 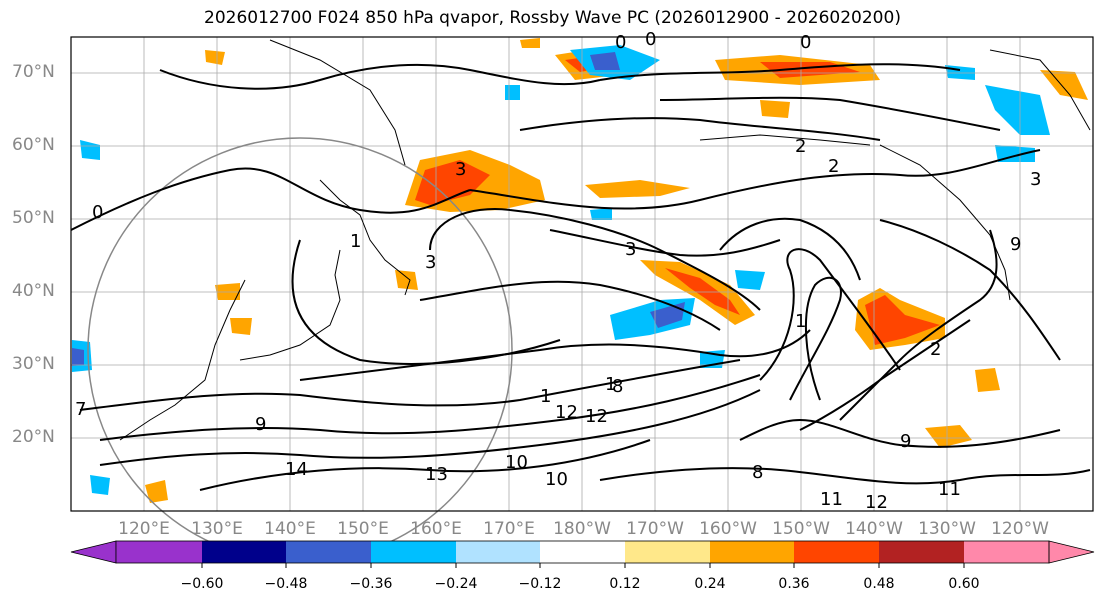 What do you see at coordinates (371, 584) in the screenshot?
I see `colorbar-tick-label: −0.36` at bounding box center [371, 584].